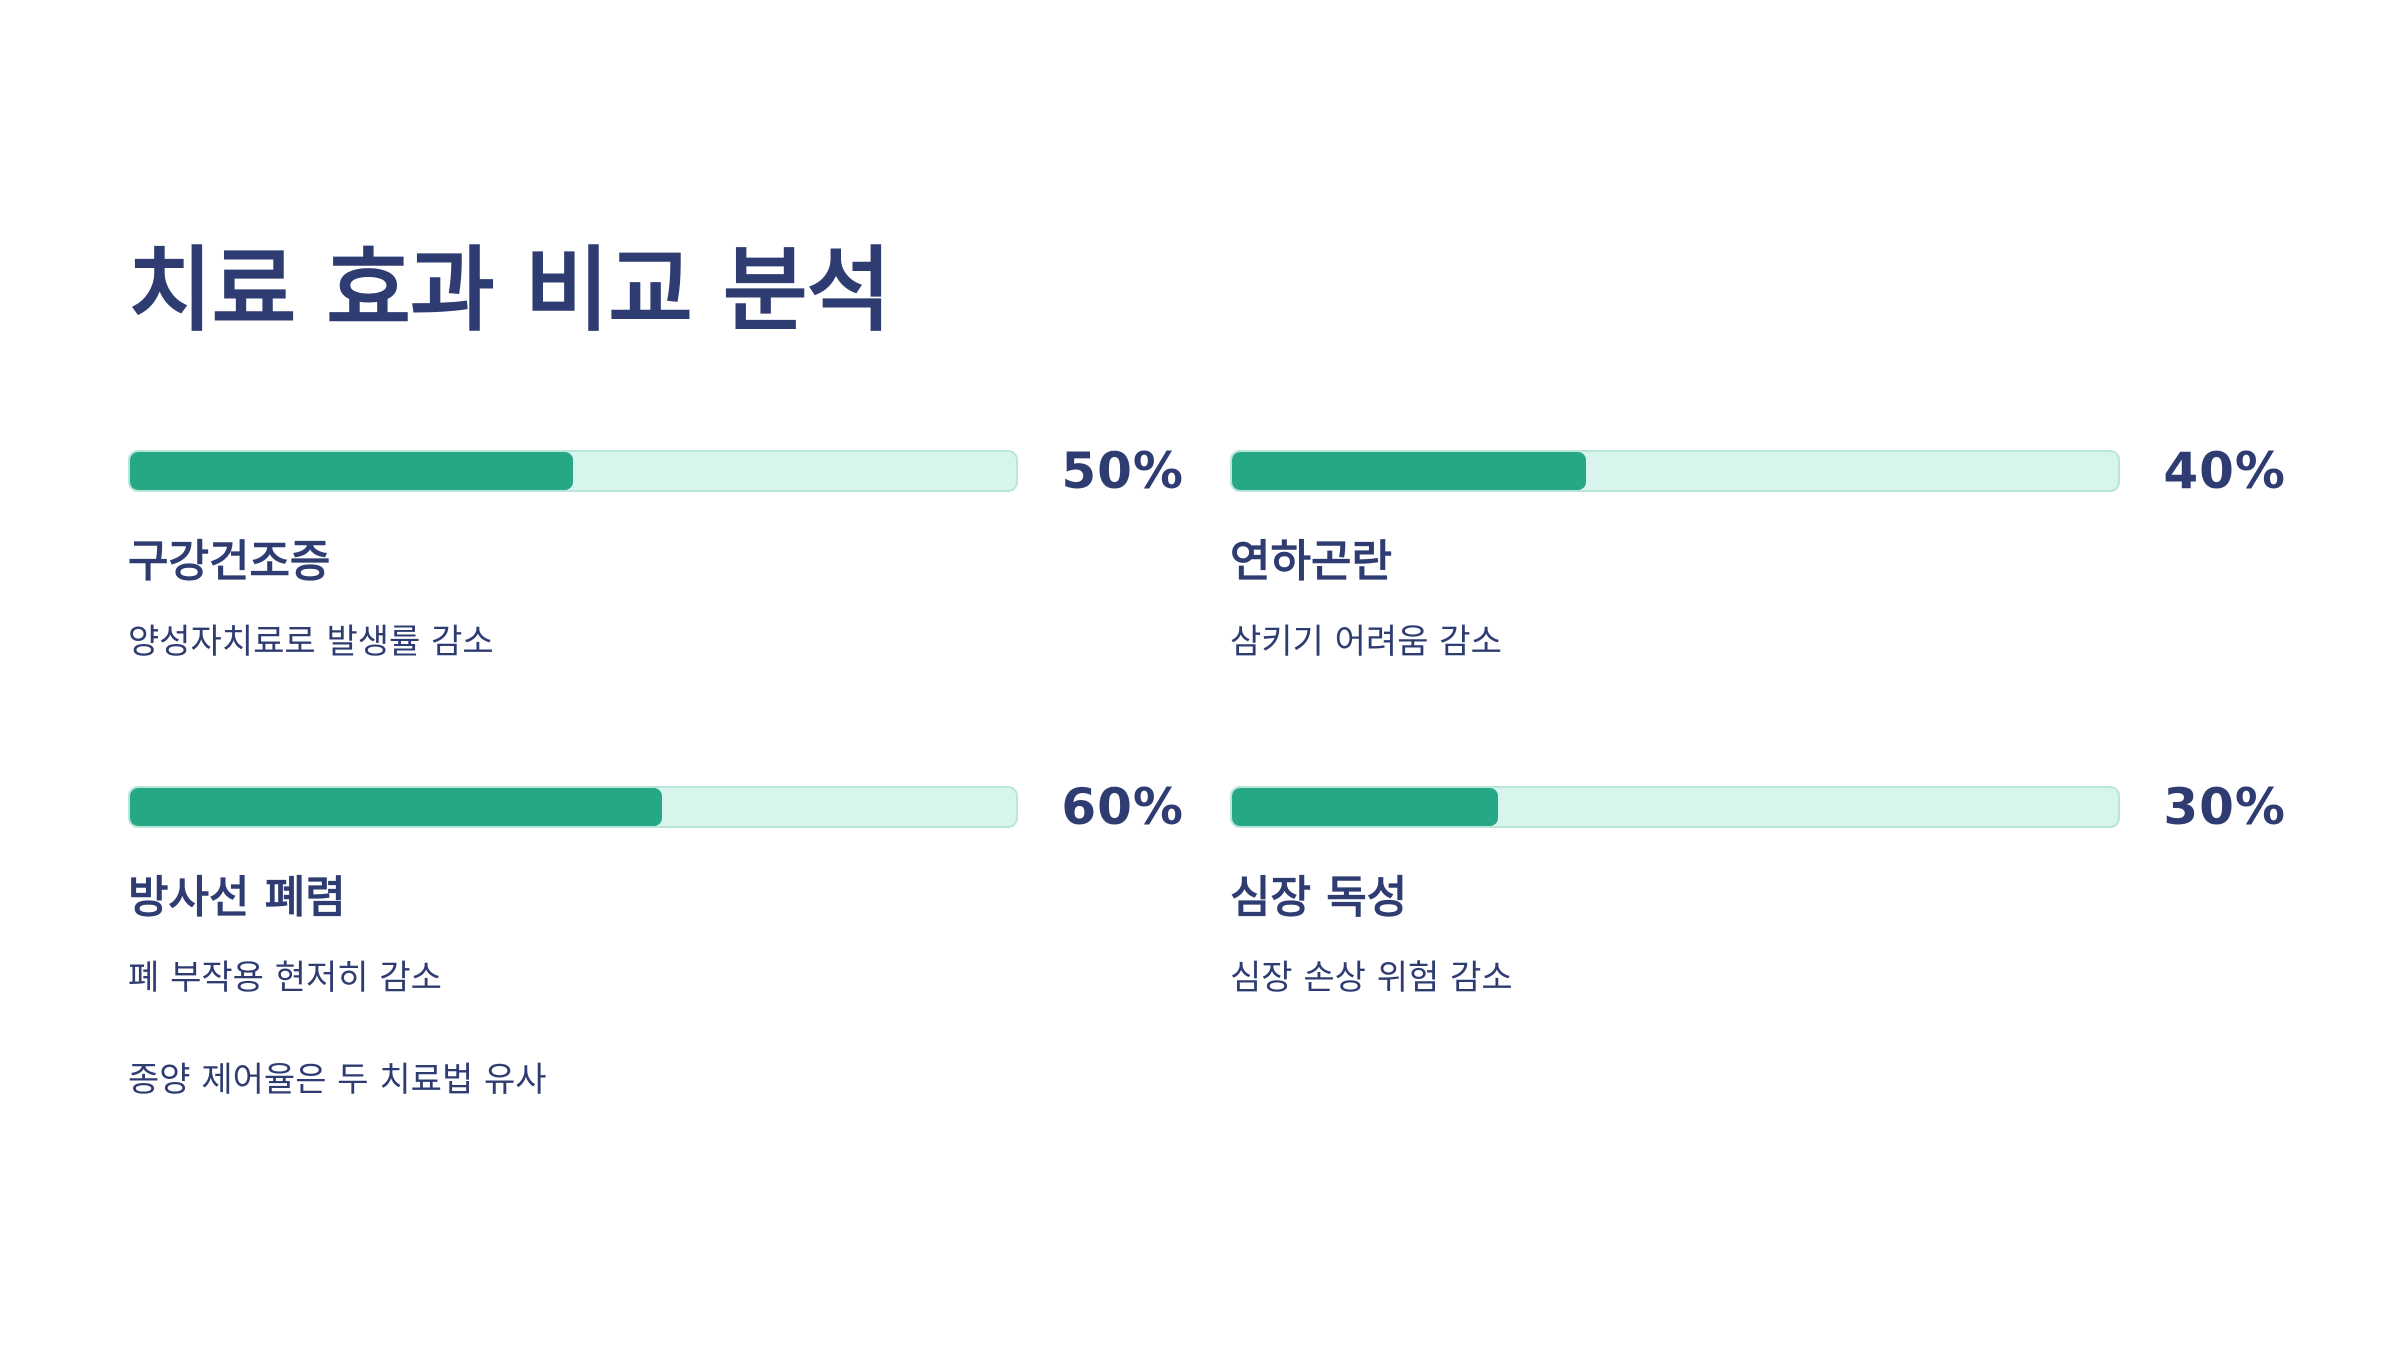  I want to click on stat-card-dry-mouth: 50% 구강건조증 양성자치료로 발생률 감소, so click(656, 554).